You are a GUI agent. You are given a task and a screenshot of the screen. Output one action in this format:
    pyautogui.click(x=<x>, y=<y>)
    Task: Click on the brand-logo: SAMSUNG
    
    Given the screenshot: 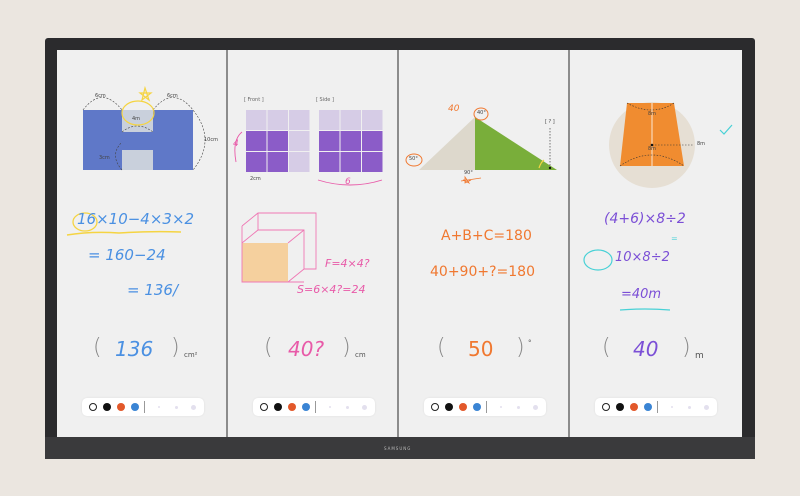 What is the action you would take?
    pyautogui.click(x=398, y=448)
    